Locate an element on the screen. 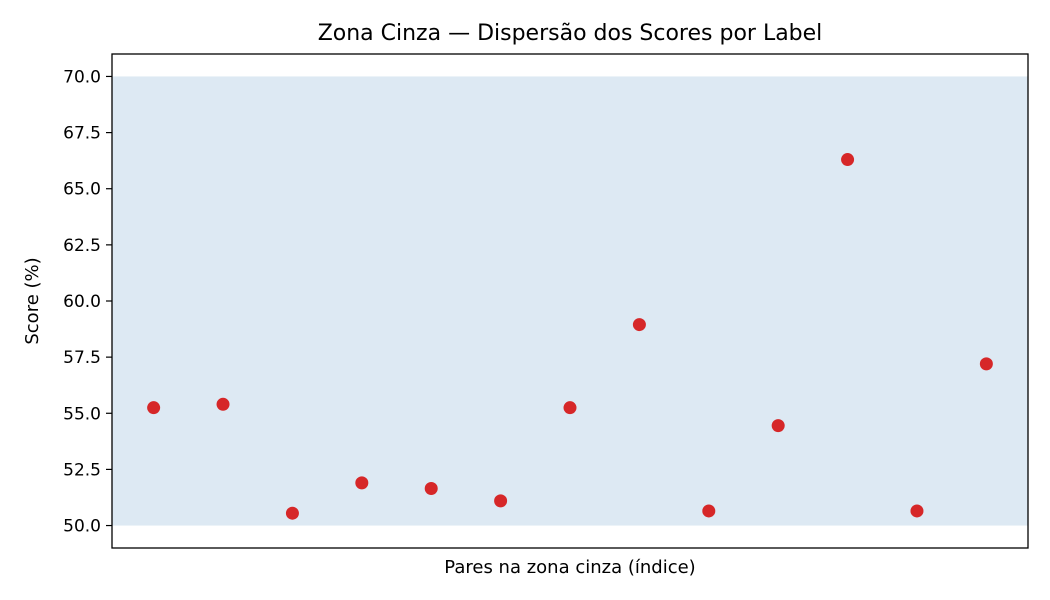  x-axis-label: Pares na zona cinza (índice) is located at coordinates (569, 567).